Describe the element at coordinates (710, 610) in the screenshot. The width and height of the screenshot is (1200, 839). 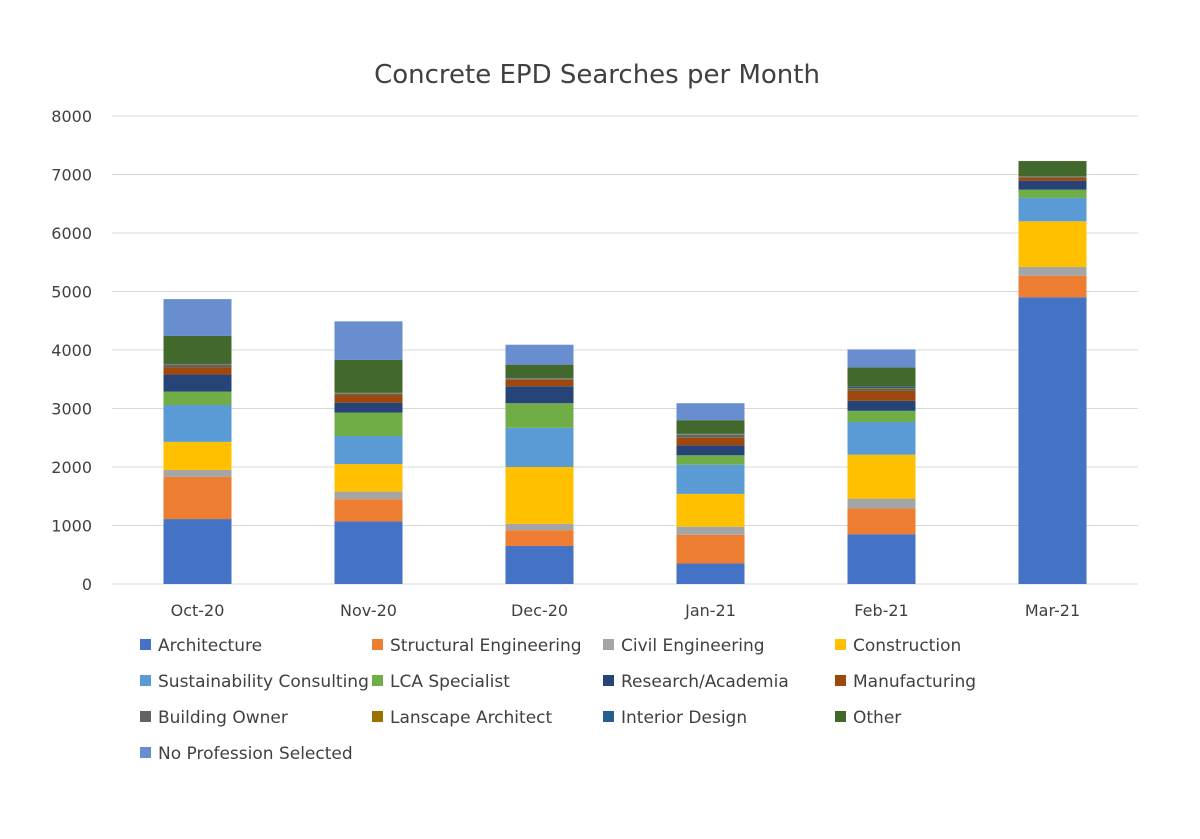
I see `x-tick-label: Jan-21` at that location.